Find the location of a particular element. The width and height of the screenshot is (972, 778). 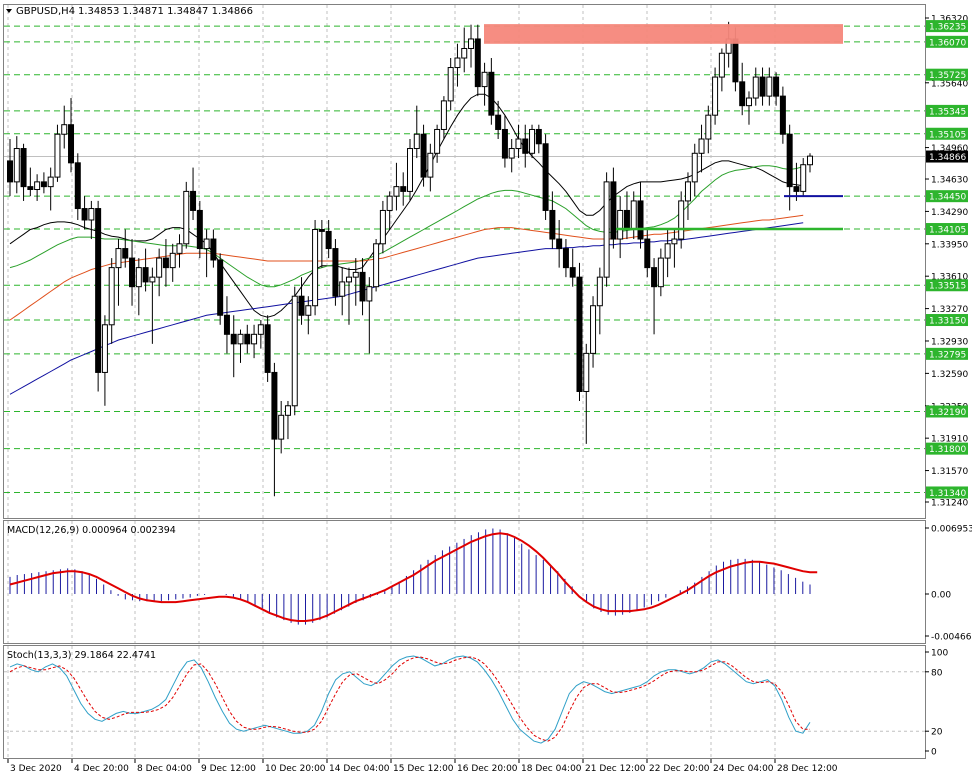

level-price-label: 1.32795 is located at coordinates (947, 355).